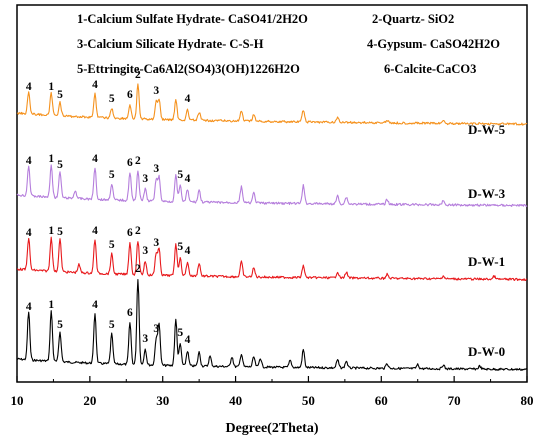  What do you see at coordinates (89, 400) in the screenshot?
I see `x-tick-label-20: 20` at bounding box center [89, 400].